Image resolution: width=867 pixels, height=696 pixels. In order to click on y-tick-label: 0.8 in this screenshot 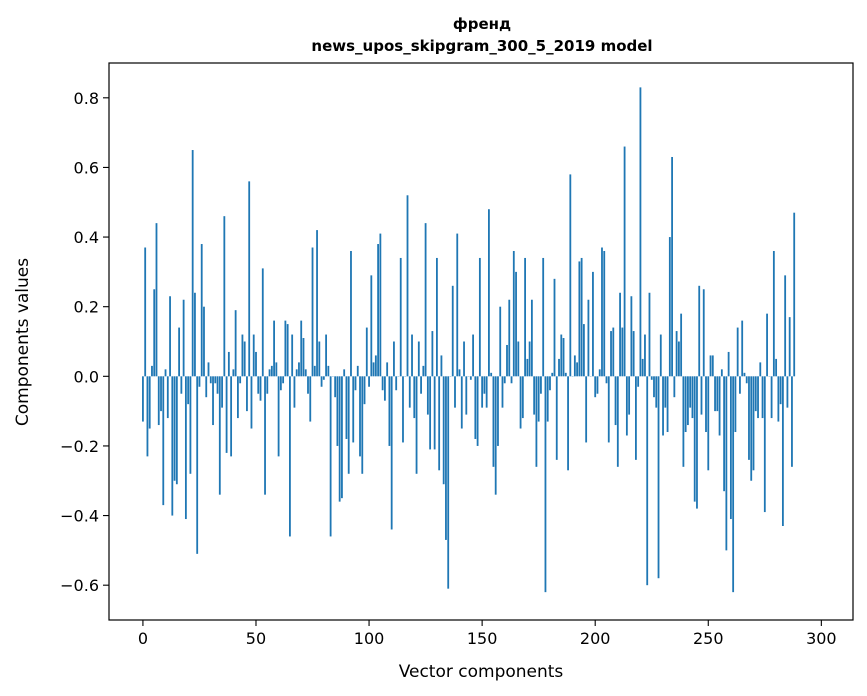, I will do `click(86, 98)`.